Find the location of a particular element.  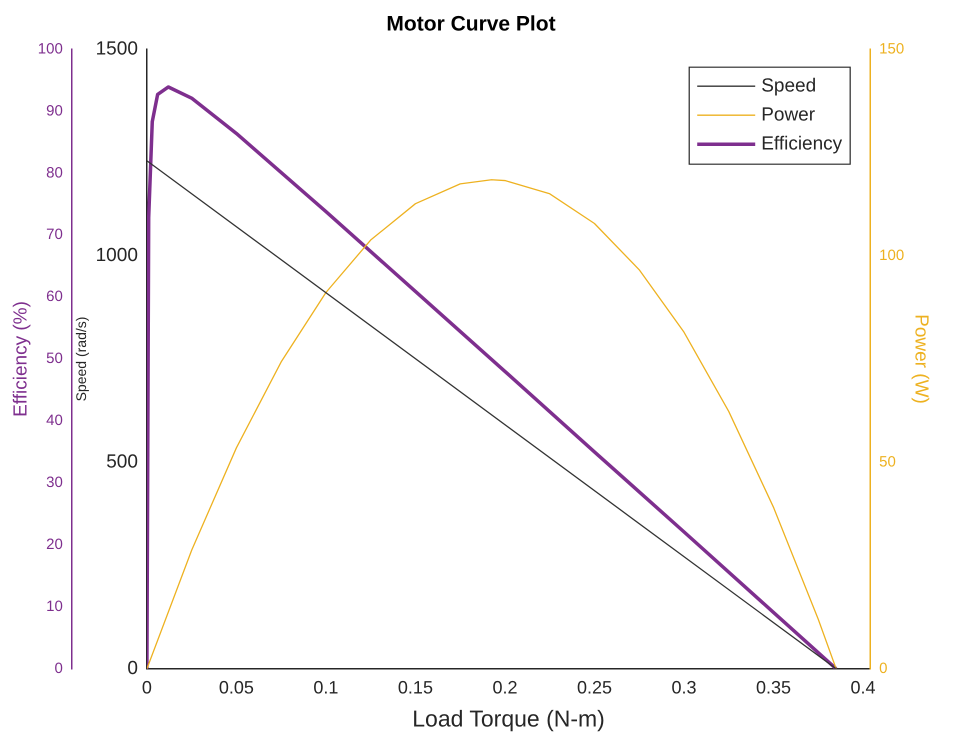

y-axis-title: Speed (rad/s) is located at coordinates (81, 359).